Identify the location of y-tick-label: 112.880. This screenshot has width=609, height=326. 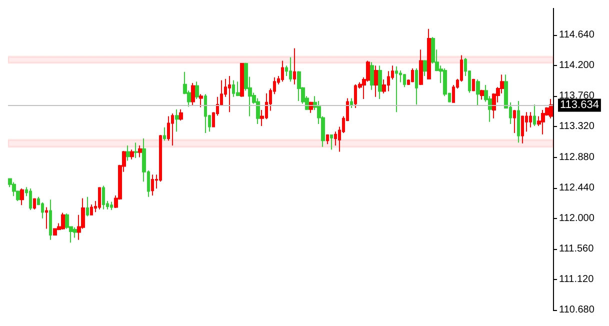
(577, 157).